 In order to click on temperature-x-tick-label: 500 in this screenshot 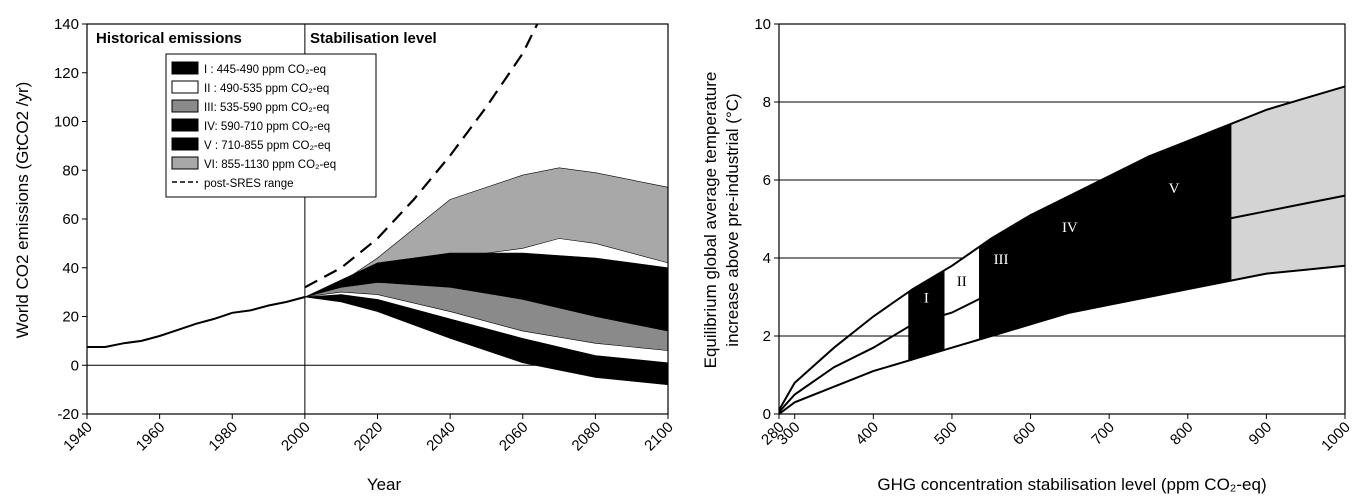, I will do `click(946, 434)`.